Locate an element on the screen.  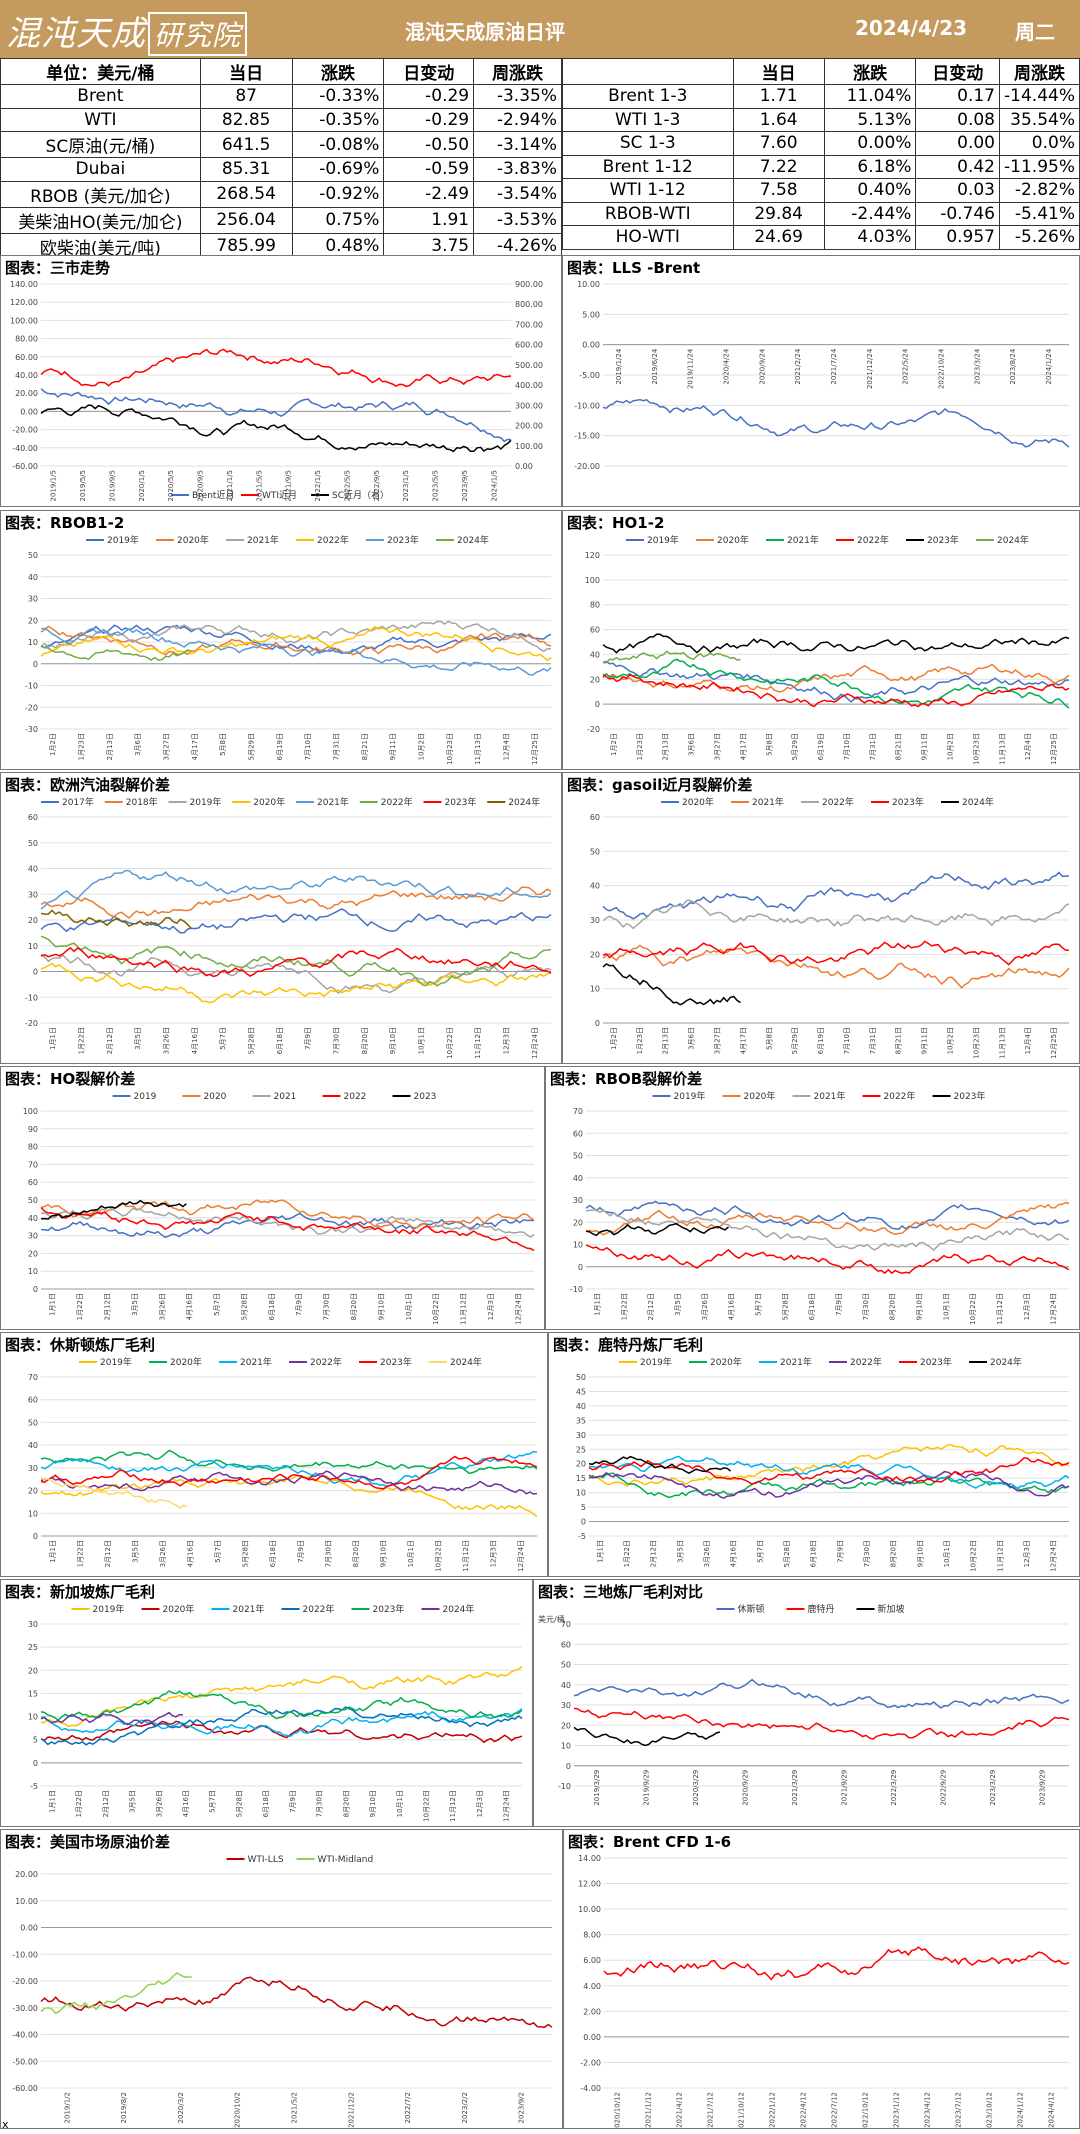
chart-title: 图表：欧洲汽油裂解价差 is located at coordinates (88, 785).